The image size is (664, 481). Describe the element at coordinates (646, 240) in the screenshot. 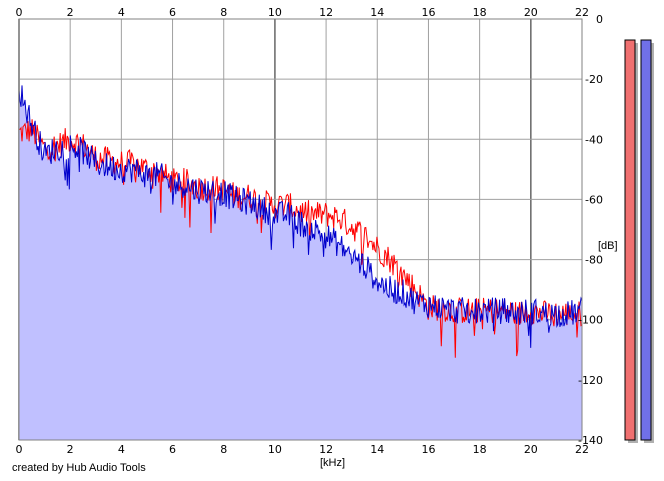

I see `right-level-meter` at that location.